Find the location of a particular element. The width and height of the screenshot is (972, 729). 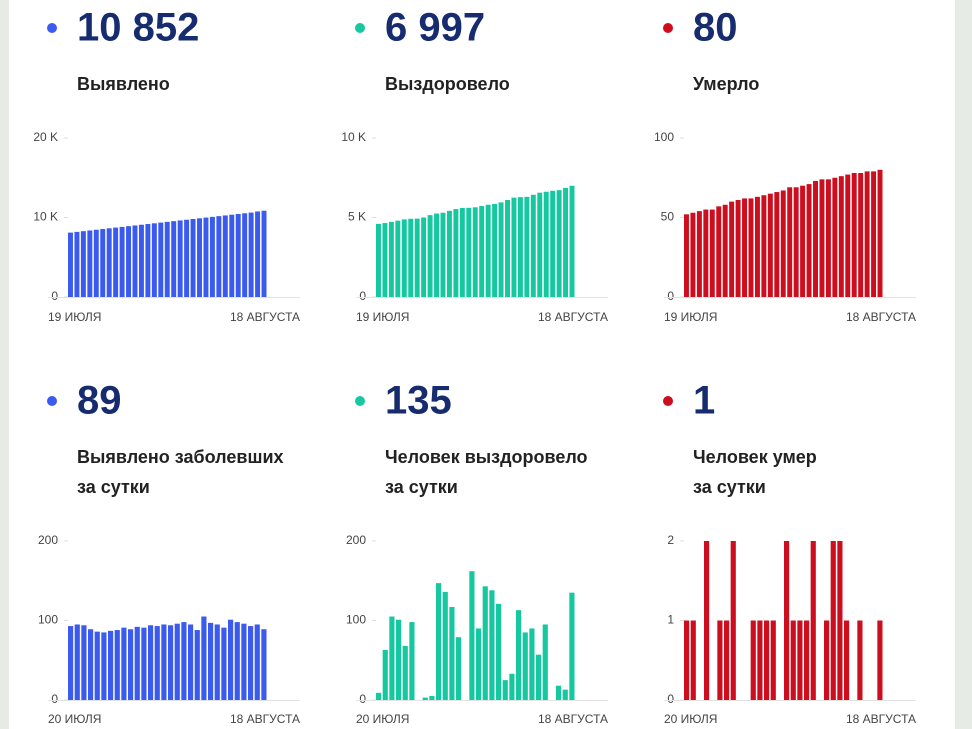

y-tick-label: 50 is located at coordinates (668, 217).